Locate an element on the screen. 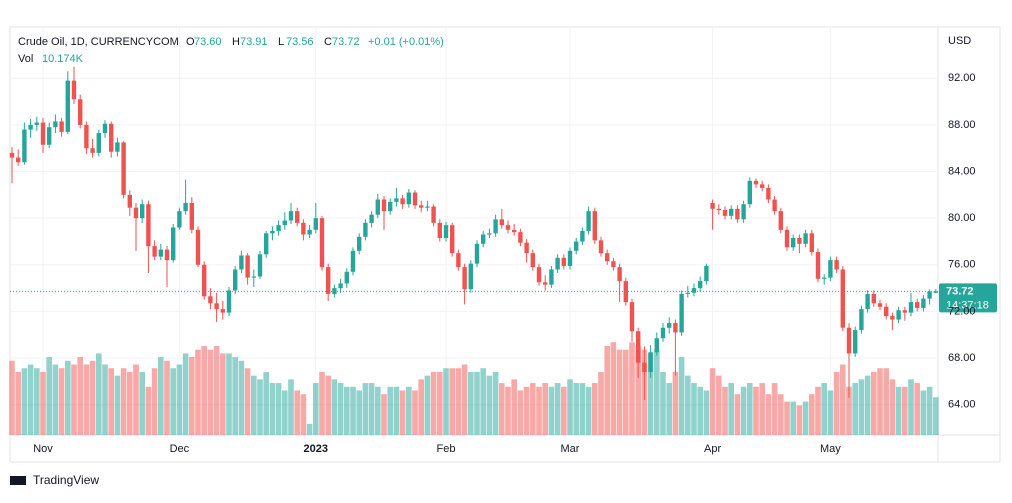 The width and height of the screenshot is (1012, 503). y-tick-label: 88.00 is located at coordinates (962, 125).